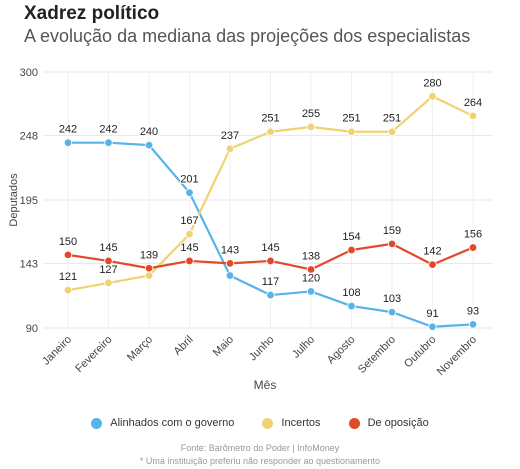 This screenshot has height=469, width=520. Describe the element at coordinates (29, 201) in the screenshot. I see `y-tick-label: 195` at that location.